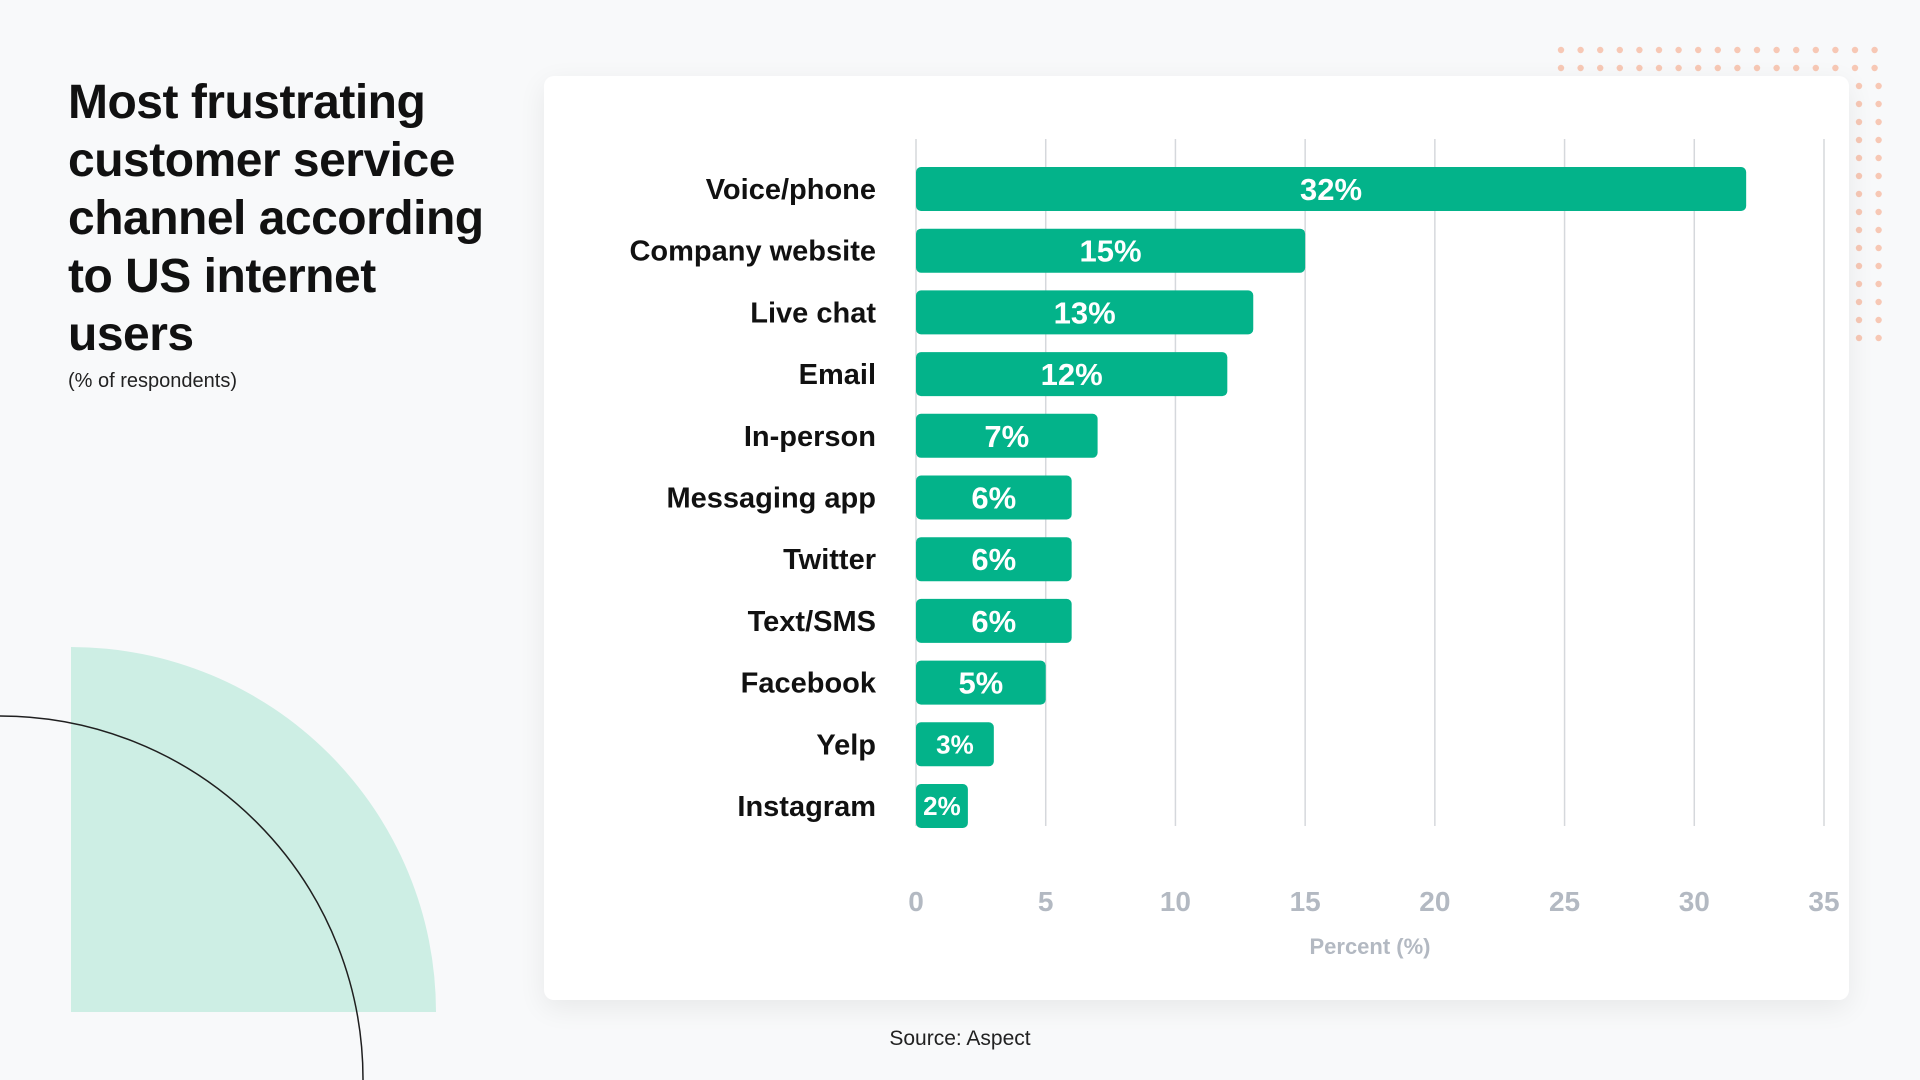  I want to click on data-label: 15%, so click(1111, 251).